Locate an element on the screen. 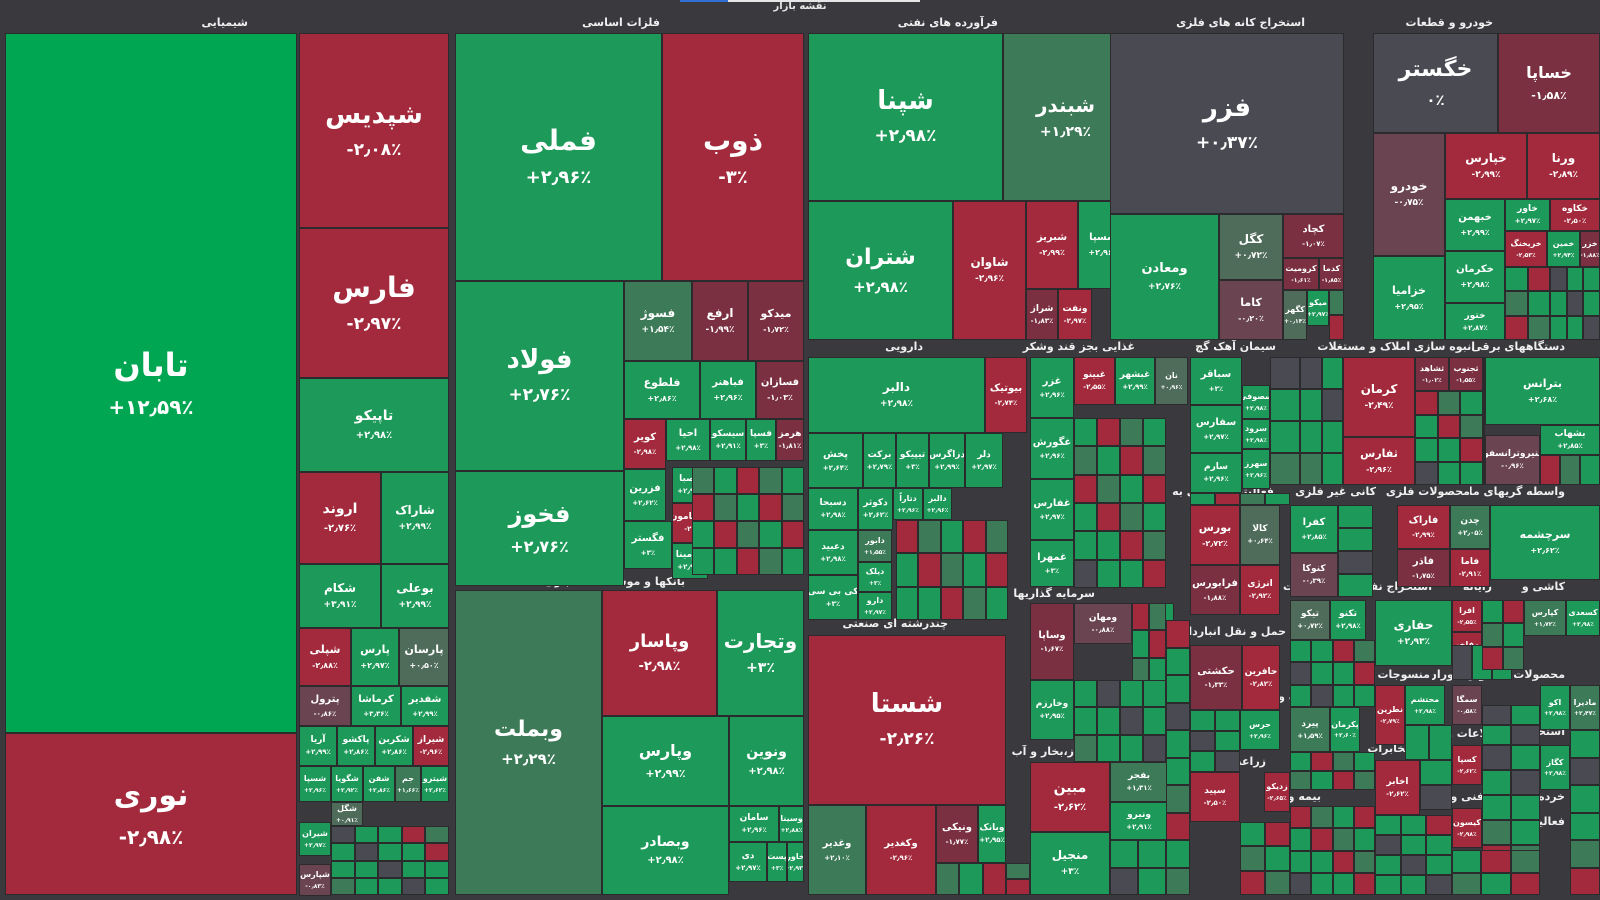  treemap-tile: هرمز -۱٫۸۱٪ is located at coordinates (790, 440).